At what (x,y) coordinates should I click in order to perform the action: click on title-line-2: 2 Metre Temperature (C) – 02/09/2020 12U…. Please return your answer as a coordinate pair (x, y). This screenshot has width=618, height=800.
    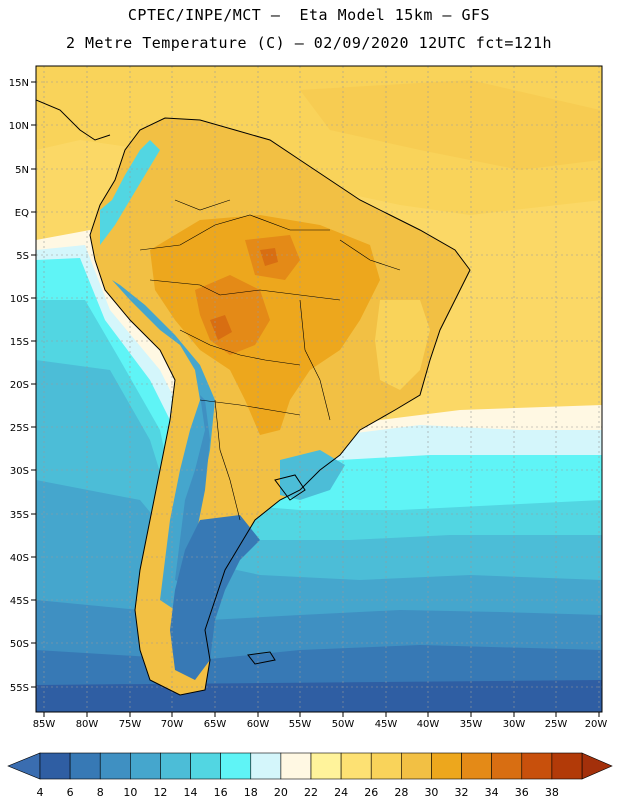
    Looking at the image, I should click on (309, 43).